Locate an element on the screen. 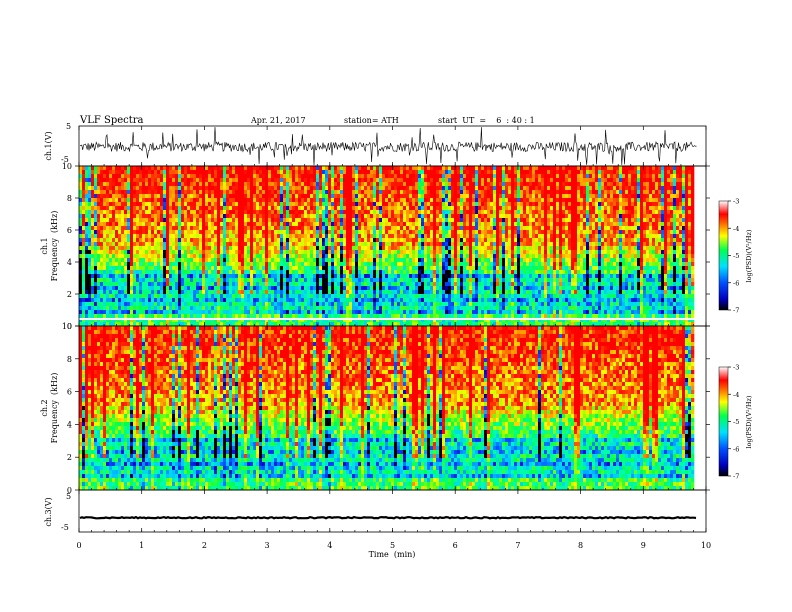 The width and height of the screenshot is (792, 612). time-tick-label: 8 is located at coordinates (580, 545).